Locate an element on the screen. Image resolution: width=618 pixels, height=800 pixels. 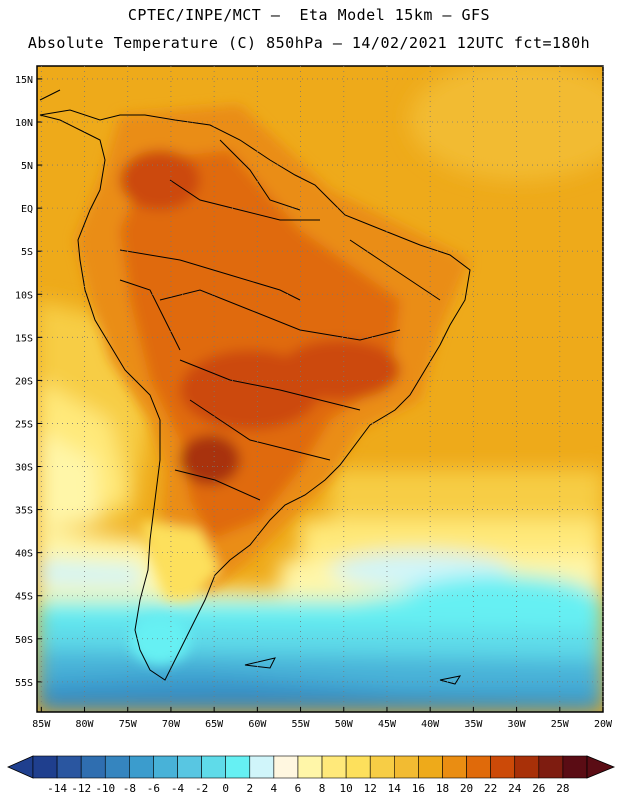
lat-tick-label: 5N is located at coordinates (27, 166).